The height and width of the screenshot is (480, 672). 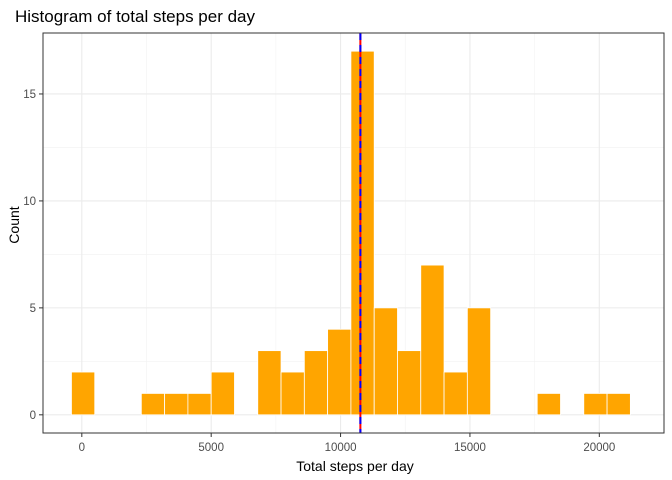 I want to click on x-tick-label: 20000, so click(x=599, y=448).